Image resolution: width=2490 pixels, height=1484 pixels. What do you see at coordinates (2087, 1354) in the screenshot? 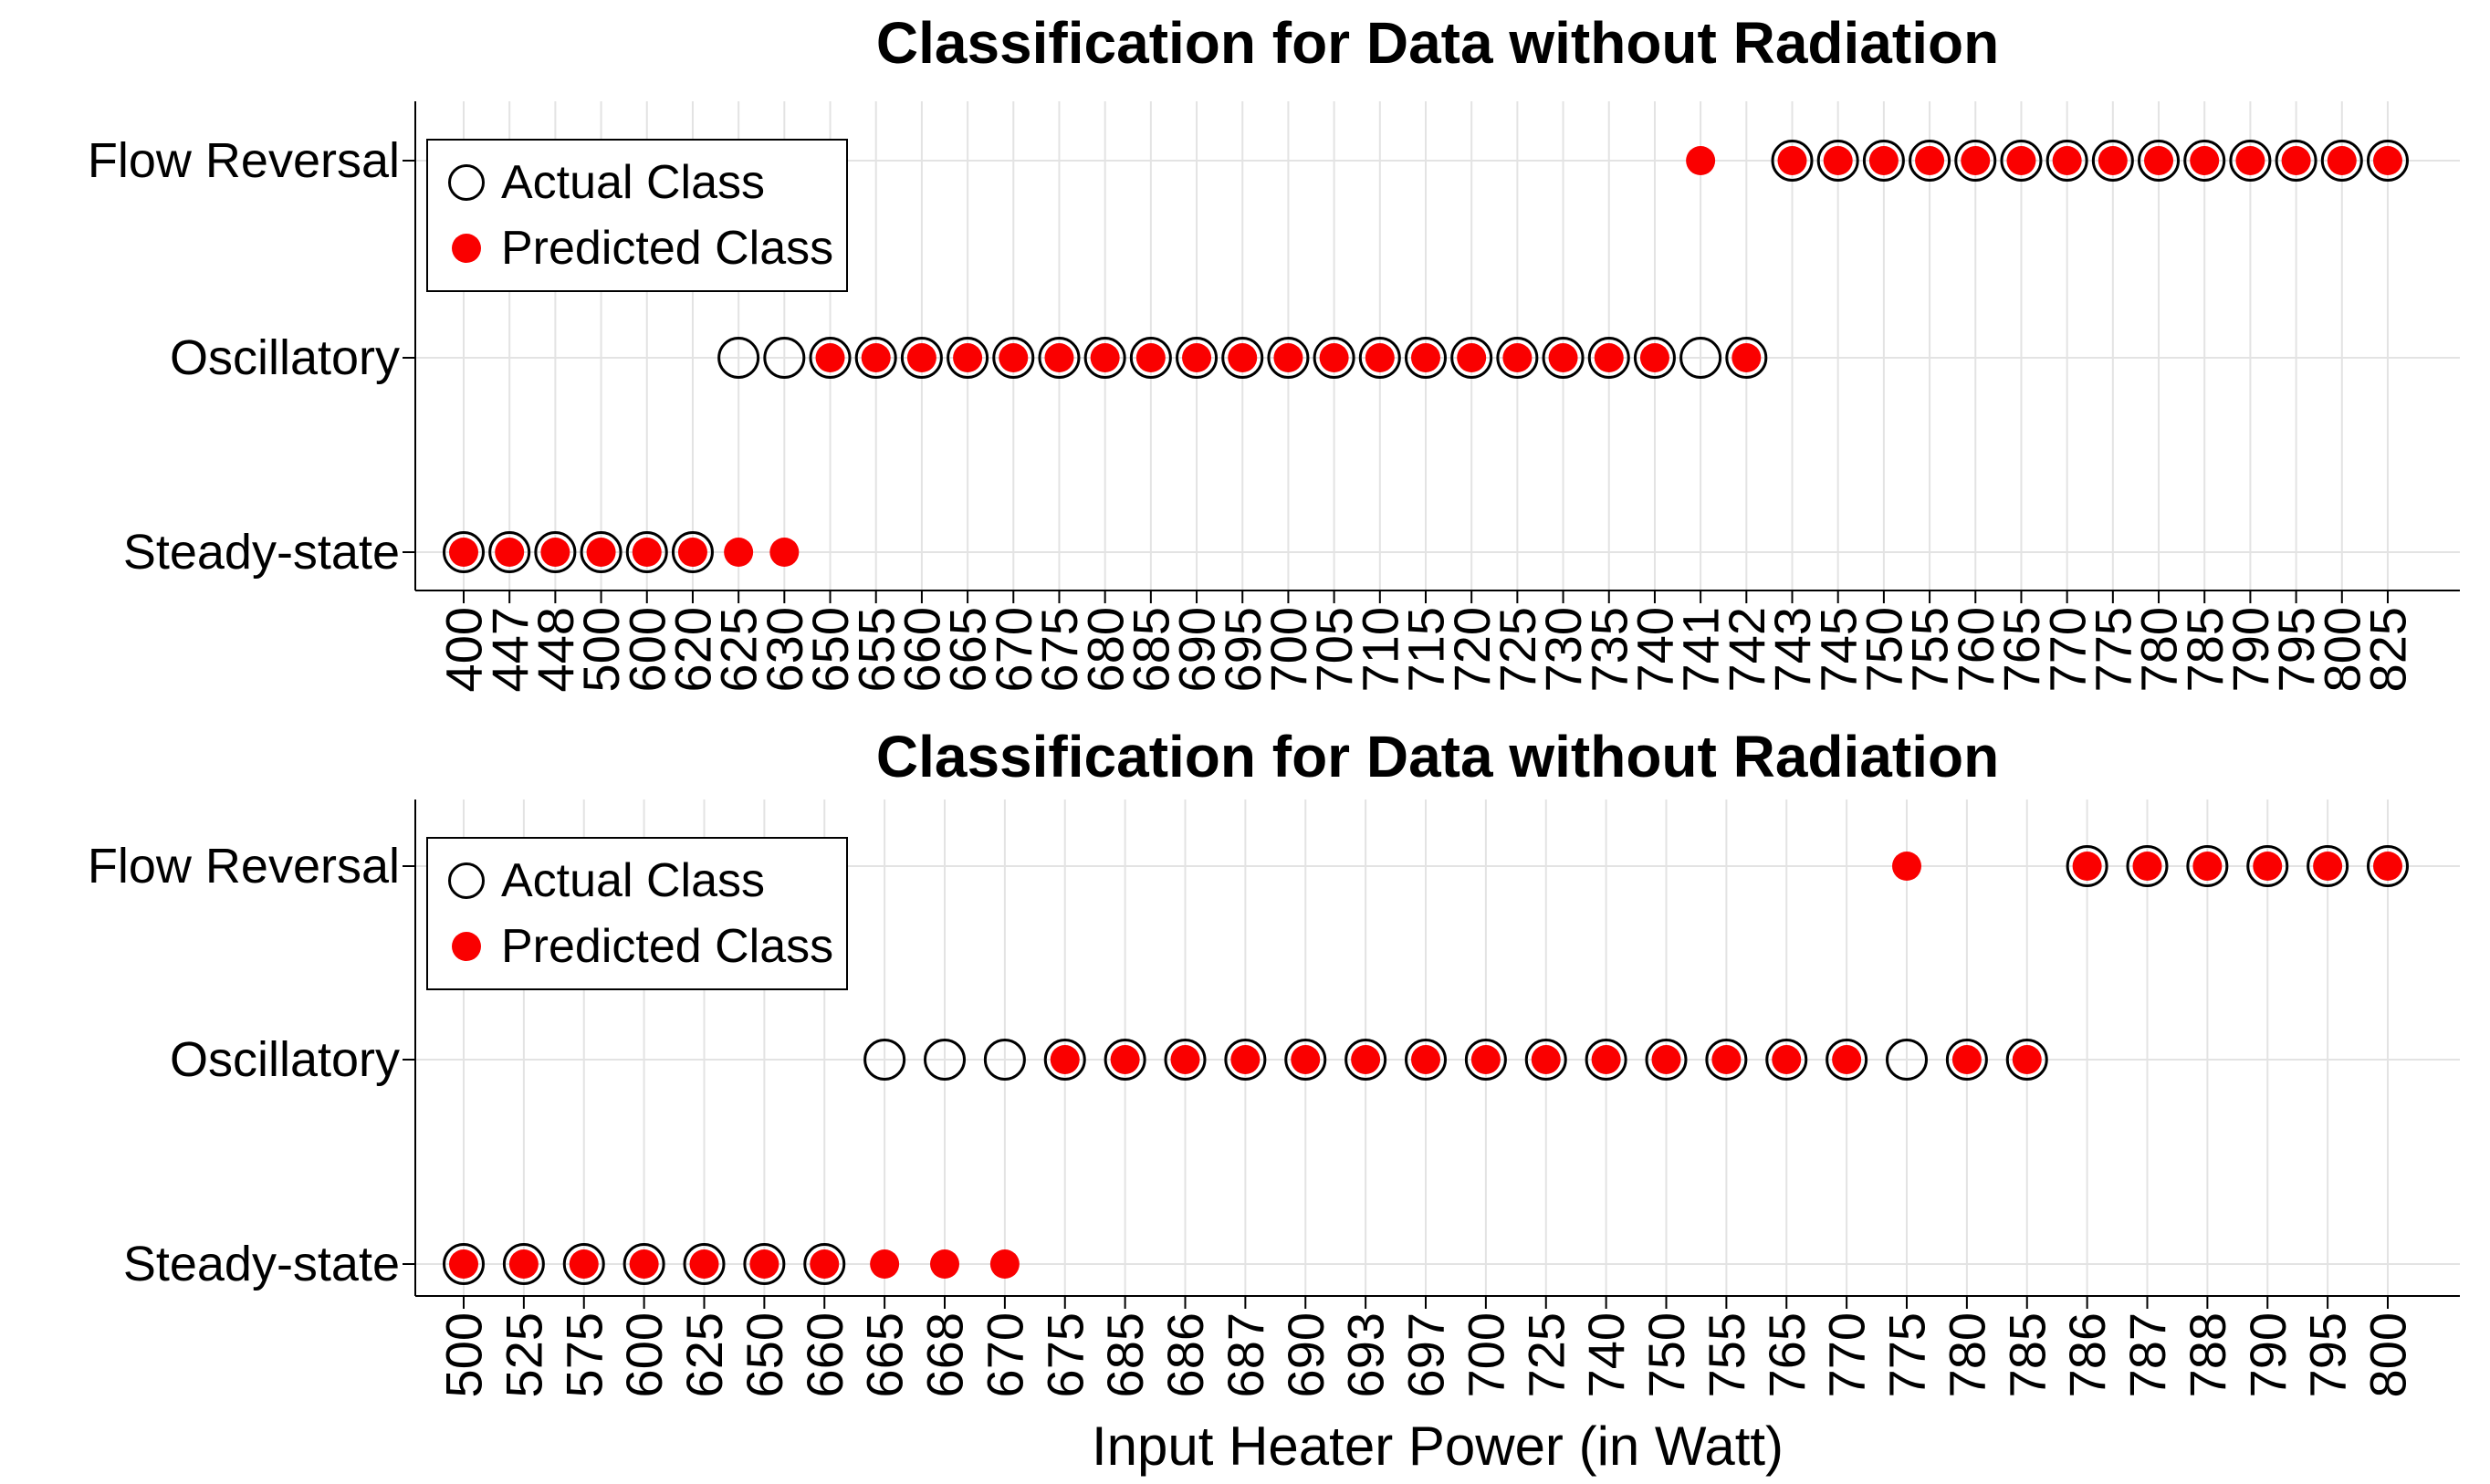
I see `x-tick-label: 786` at bounding box center [2087, 1354].